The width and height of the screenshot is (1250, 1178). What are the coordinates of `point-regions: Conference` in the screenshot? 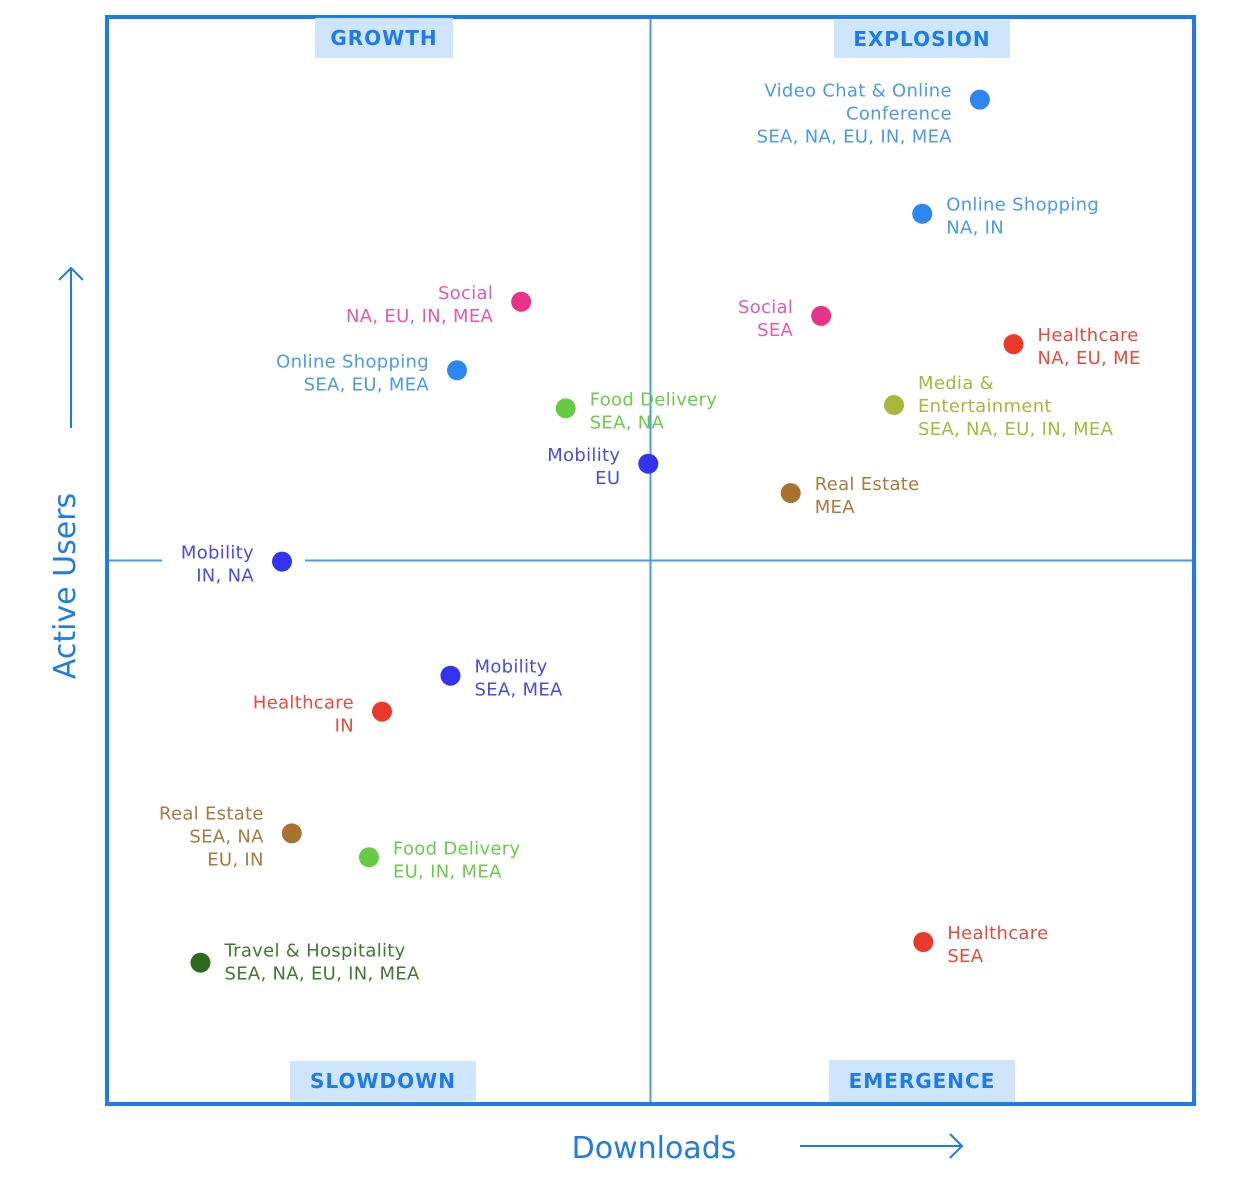 It's located at (899, 114).